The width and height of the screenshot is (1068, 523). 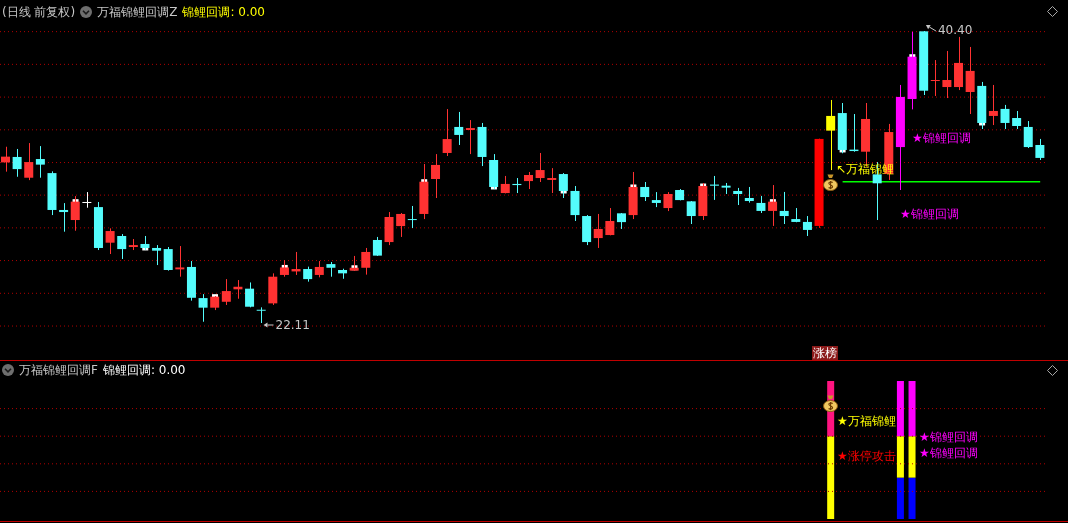 I want to click on chart-title: 万福锦鲤回调F, so click(x=58, y=370).